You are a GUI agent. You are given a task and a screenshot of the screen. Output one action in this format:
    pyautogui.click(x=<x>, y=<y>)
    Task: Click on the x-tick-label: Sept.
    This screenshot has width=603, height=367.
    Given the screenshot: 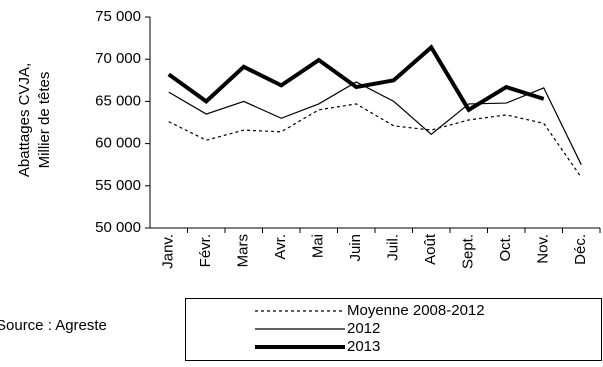 What is the action you would take?
    pyautogui.click(x=468, y=251)
    